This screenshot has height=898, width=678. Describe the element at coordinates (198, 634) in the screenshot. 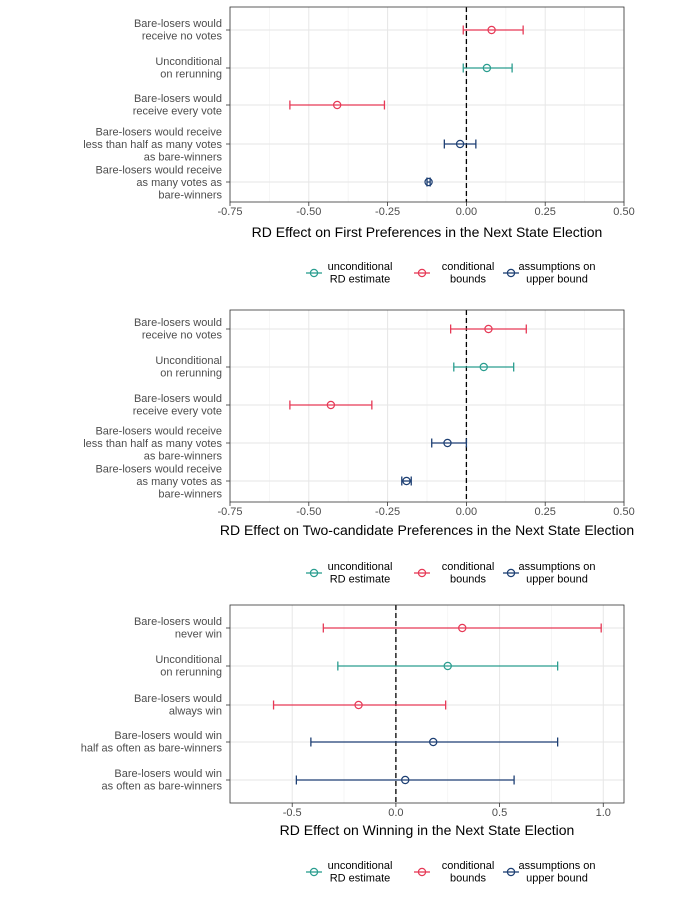

I see `category-label-line: never win` at that location.